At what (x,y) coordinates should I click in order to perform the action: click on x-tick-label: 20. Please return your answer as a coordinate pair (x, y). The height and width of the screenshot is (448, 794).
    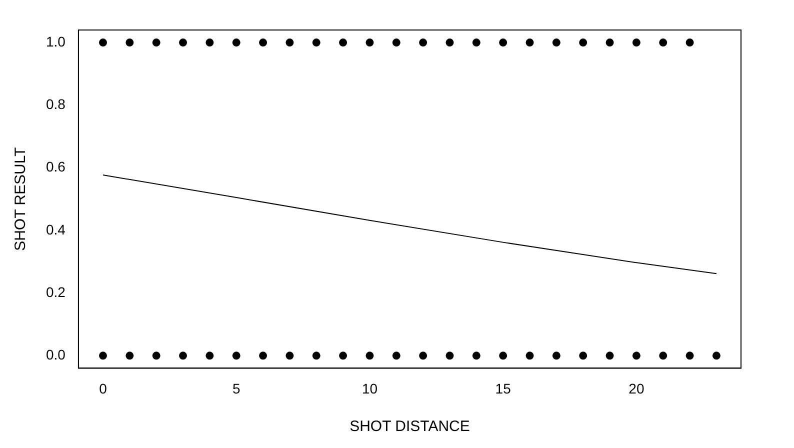
    Looking at the image, I should click on (636, 388).